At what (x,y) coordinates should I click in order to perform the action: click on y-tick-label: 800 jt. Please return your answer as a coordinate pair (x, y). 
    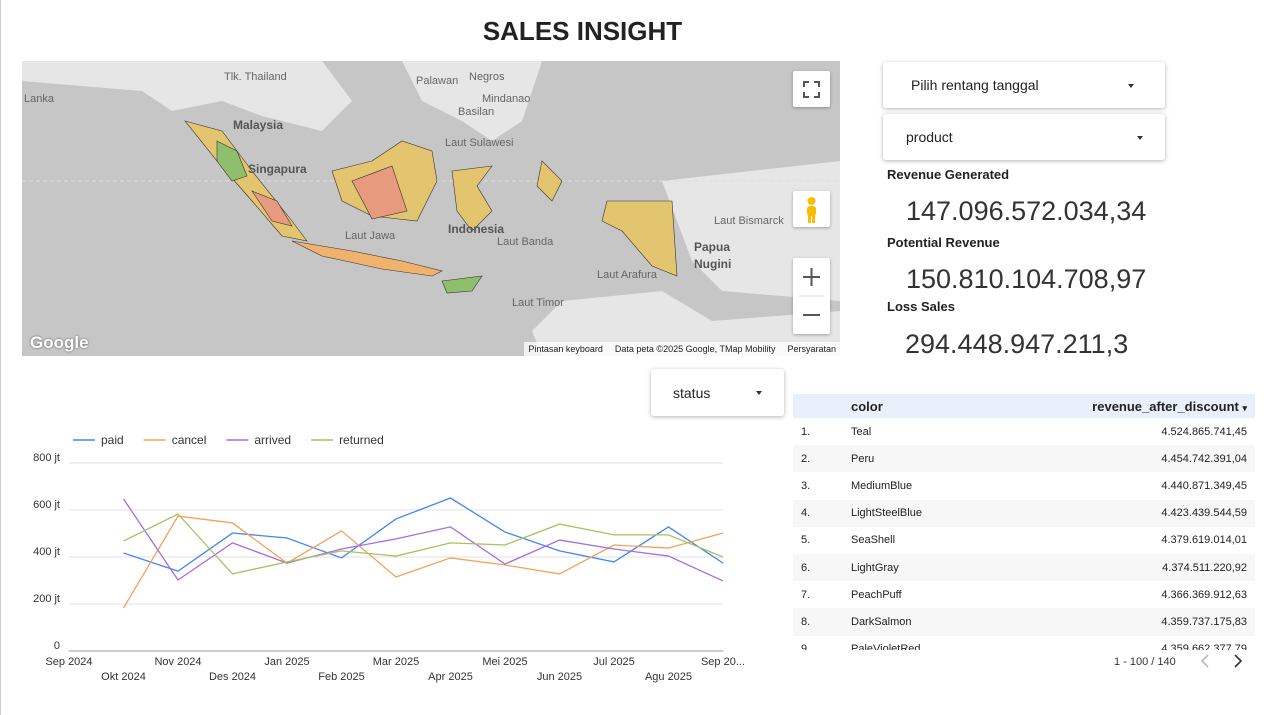
    Looking at the image, I should click on (46, 458).